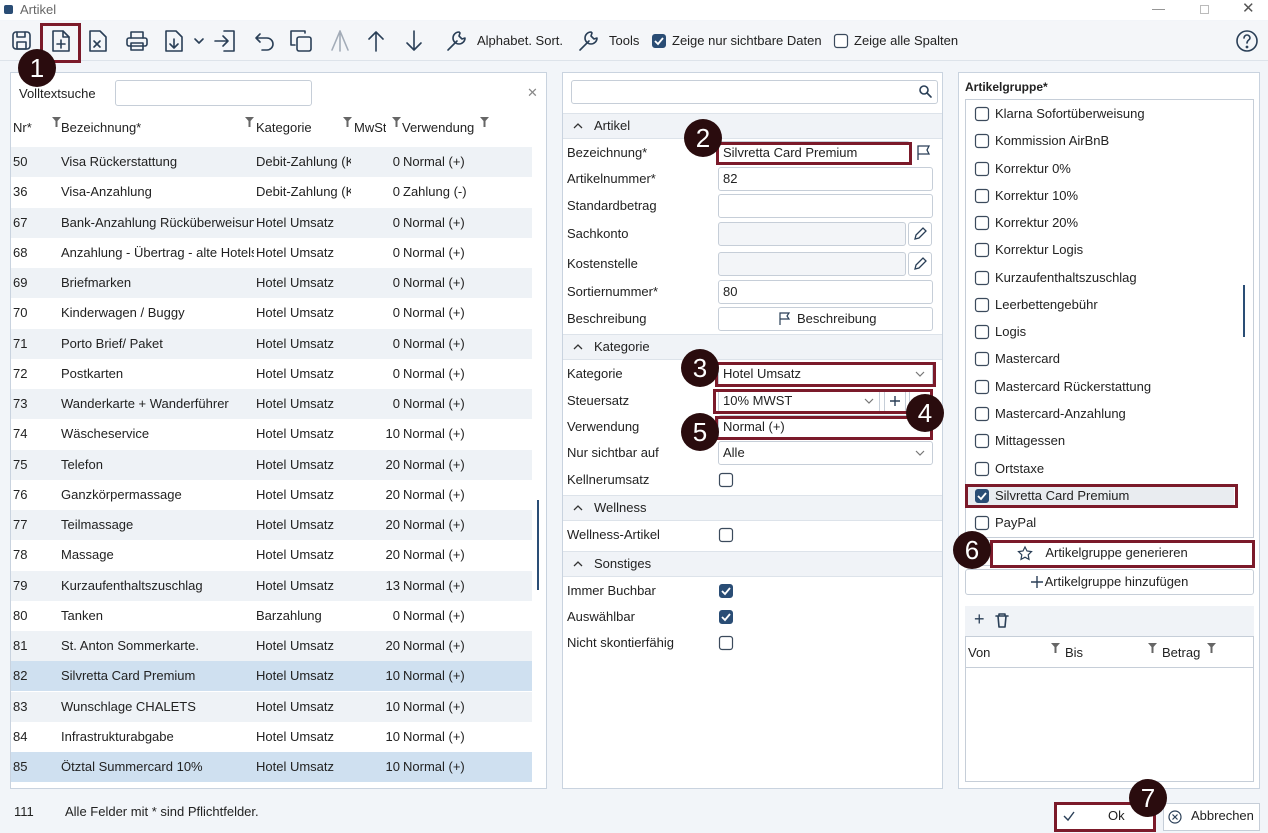 This screenshot has width=1268, height=833. What do you see at coordinates (340, 41) in the screenshot?
I see `merge-icon` at bounding box center [340, 41].